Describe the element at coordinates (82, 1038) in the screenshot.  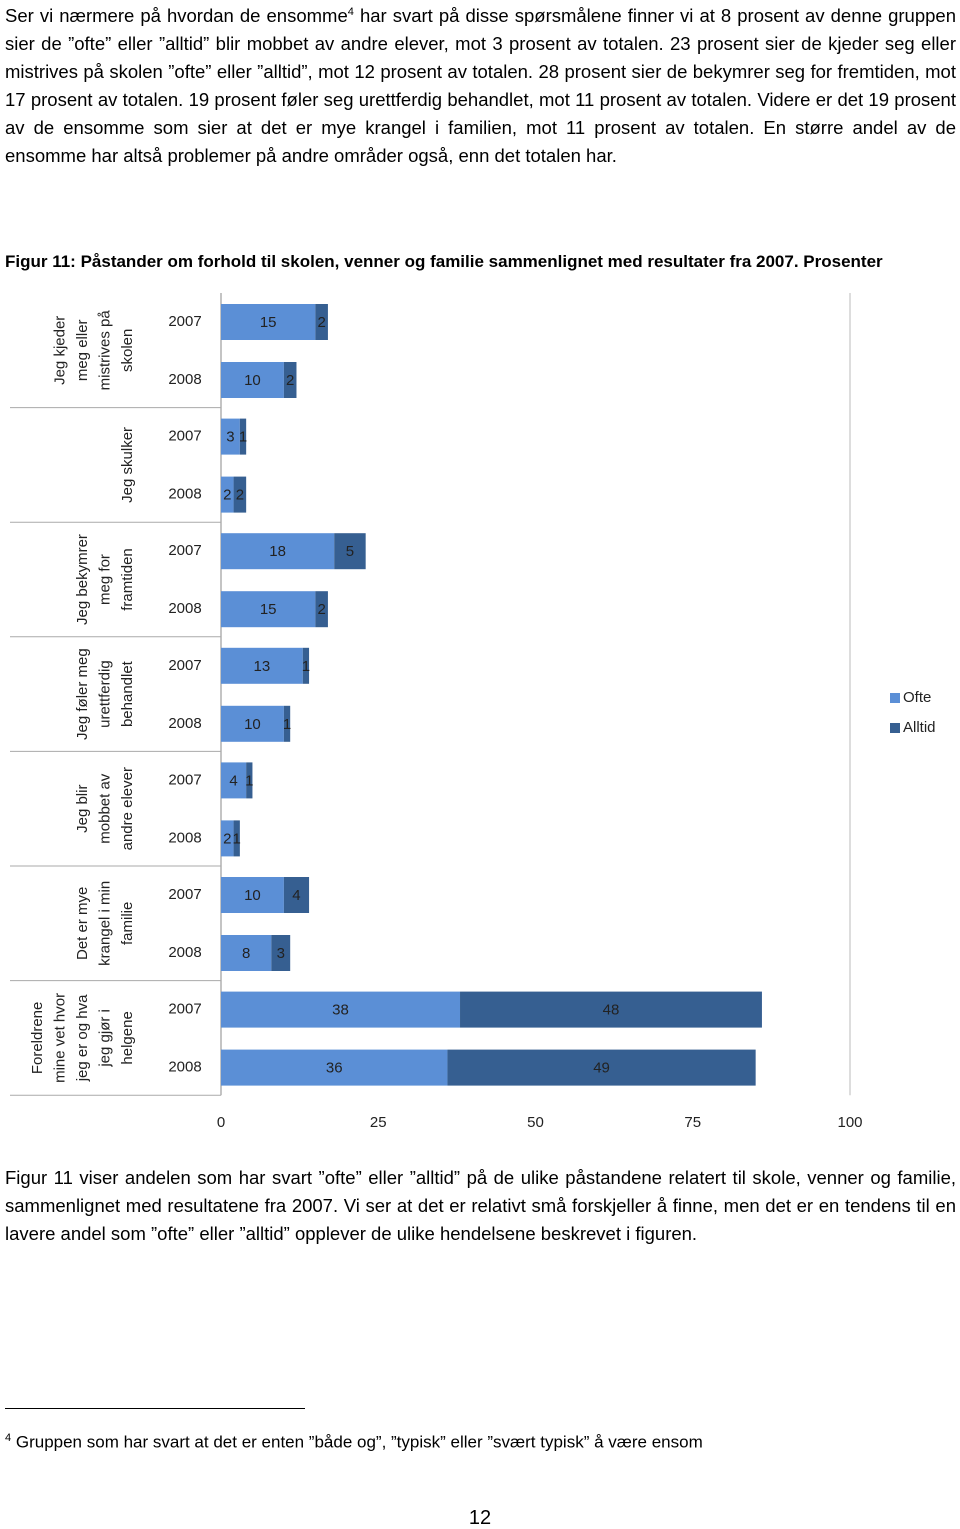
I see `group-label: jeg er og hva` at that location.